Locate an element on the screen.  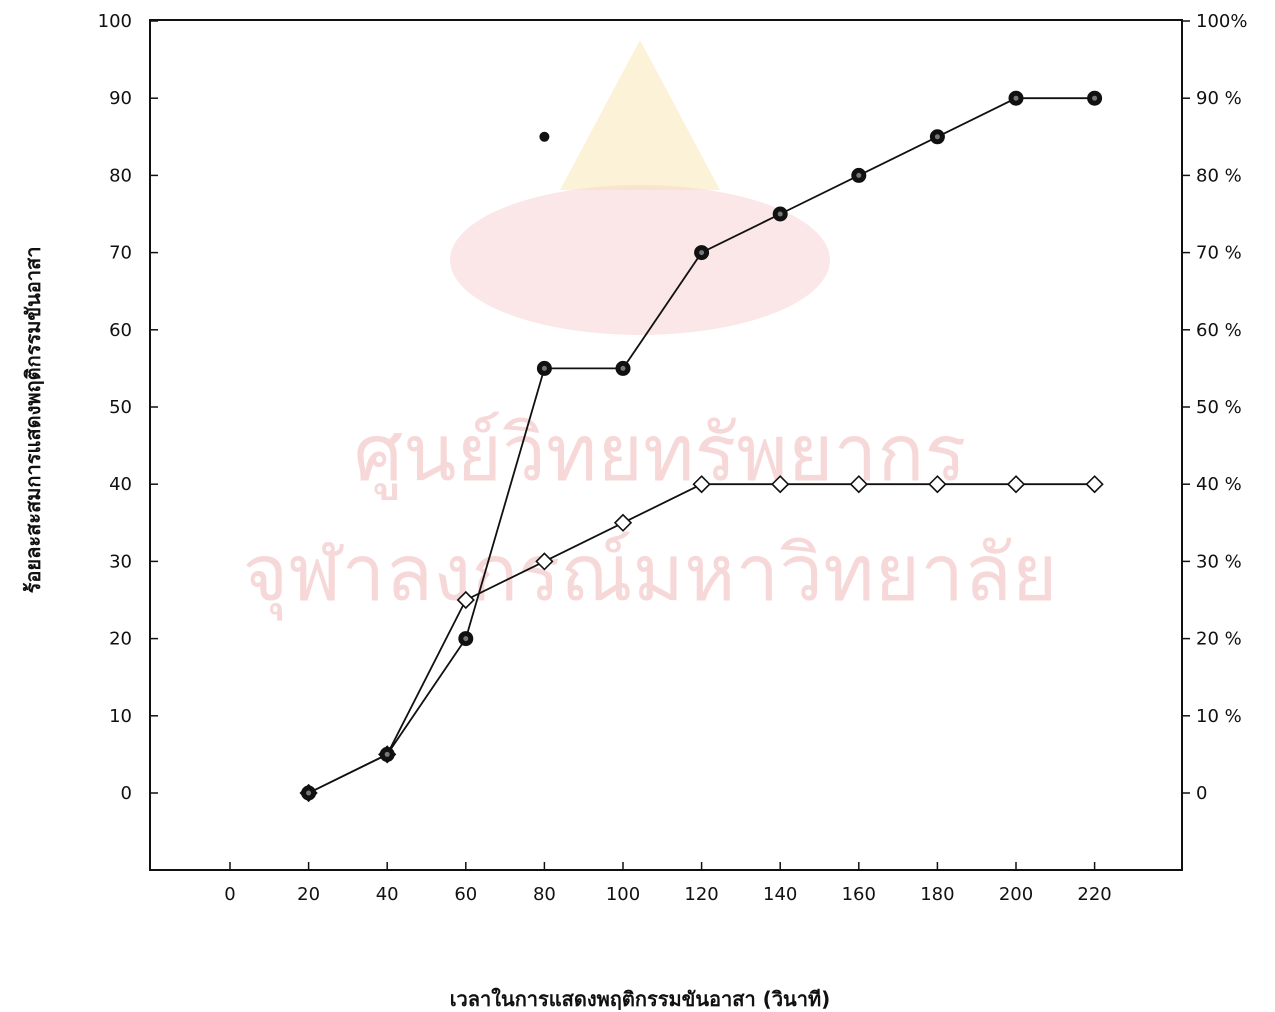
right-tick-label: 60 % is located at coordinates (1219, 330).